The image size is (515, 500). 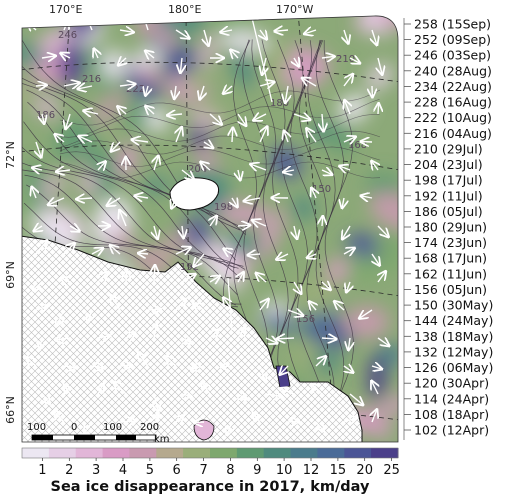 What do you see at coordinates (123, 470) in the screenshot?
I see `colorbar-tick-label: 4` at bounding box center [123, 470].